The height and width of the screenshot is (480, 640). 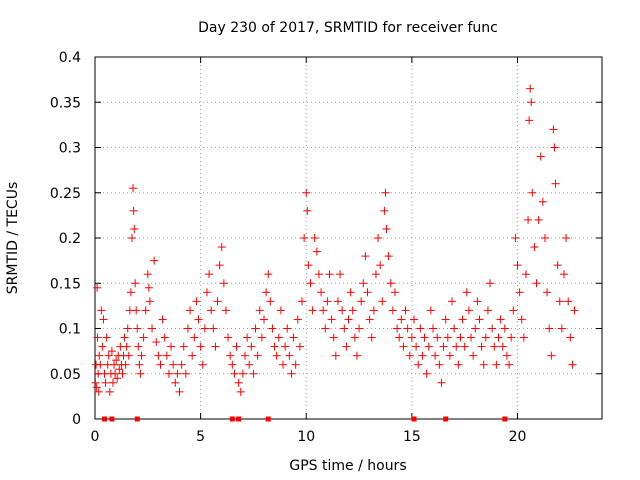 What do you see at coordinates (65, 103) in the screenshot?
I see `y-tick-label: 0.35` at bounding box center [65, 103].